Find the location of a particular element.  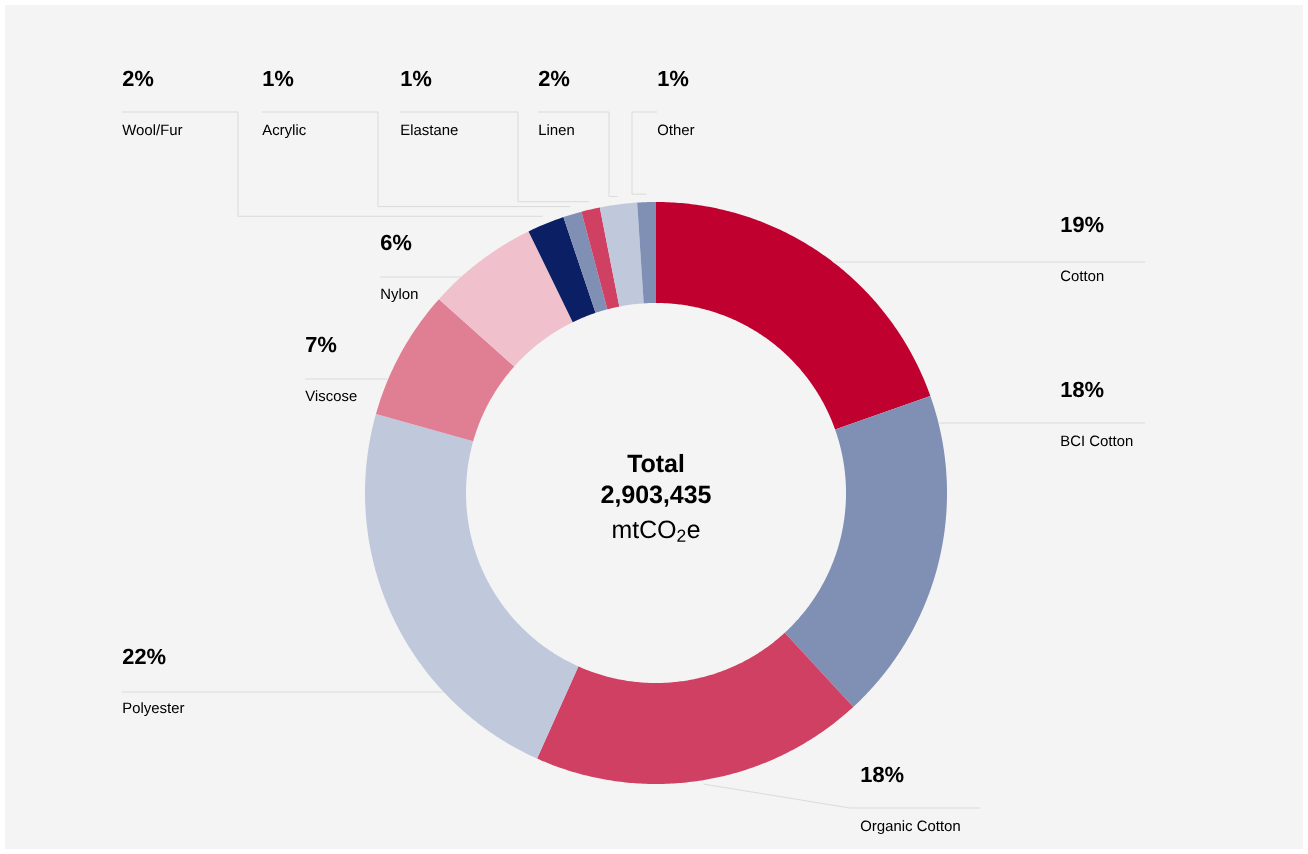

slice-label: Acrylic is located at coordinates (284, 131).